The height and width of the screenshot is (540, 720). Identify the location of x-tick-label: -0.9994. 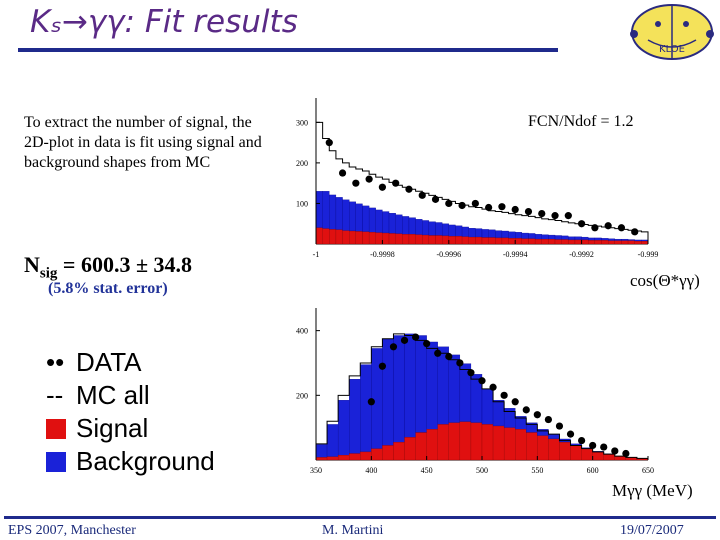
(515, 254).